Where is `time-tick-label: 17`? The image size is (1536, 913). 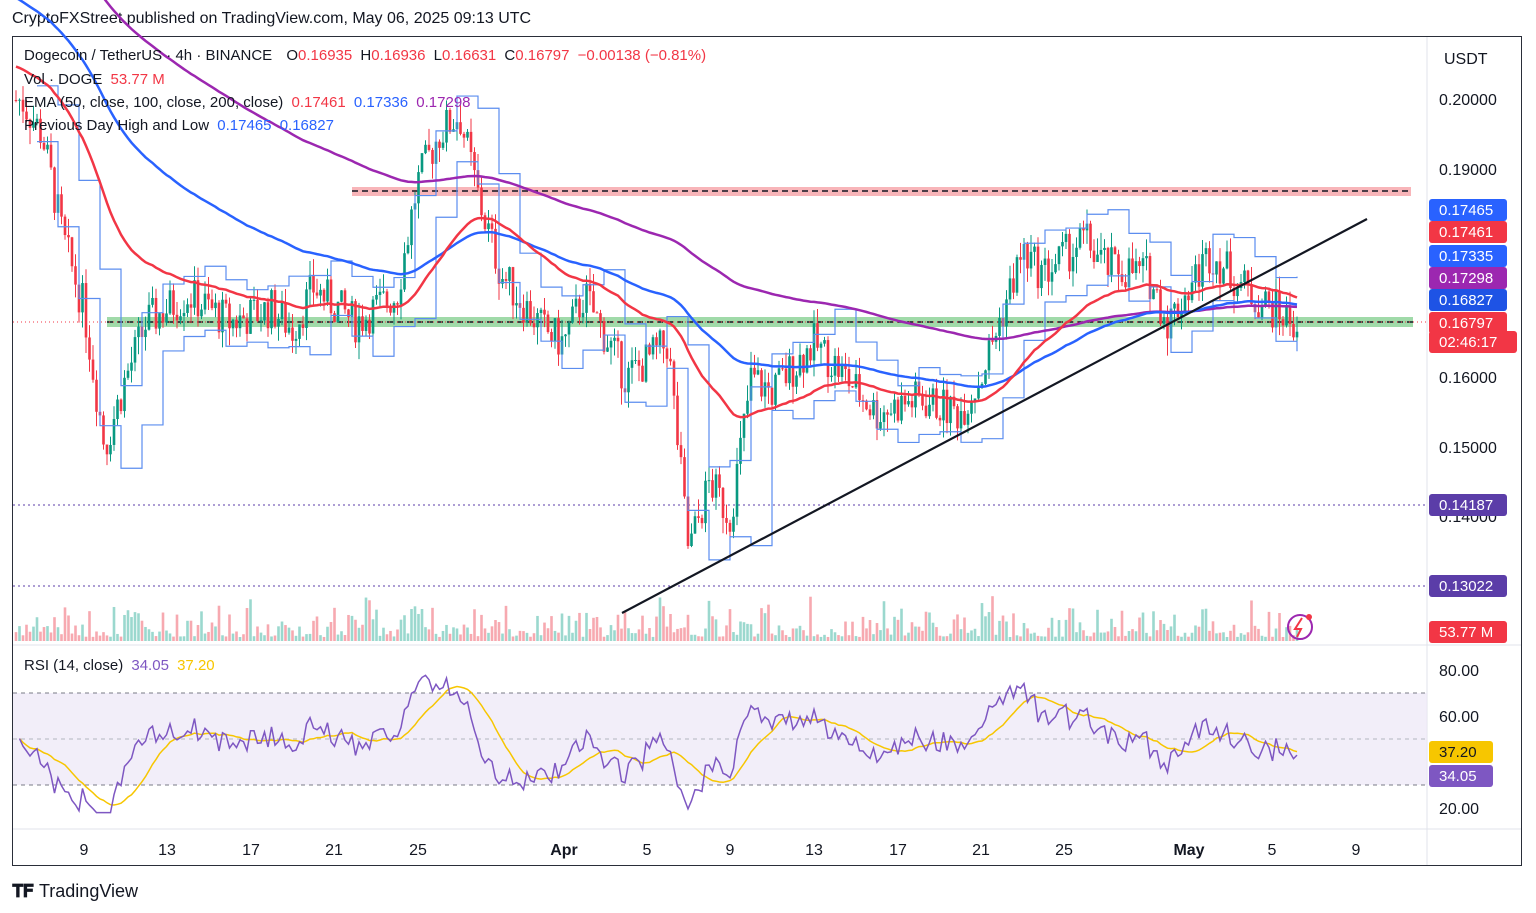 time-tick-label: 17 is located at coordinates (898, 850).